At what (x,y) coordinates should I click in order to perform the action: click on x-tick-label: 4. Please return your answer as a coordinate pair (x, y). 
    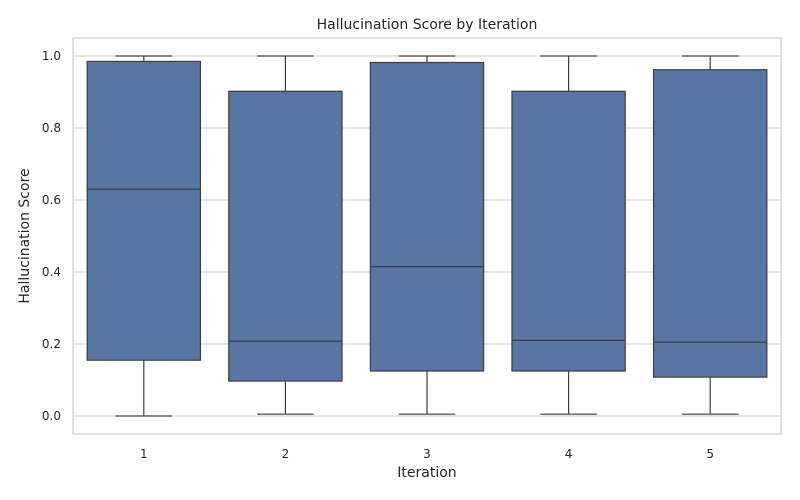
    Looking at the image, I should click on (569, 454).